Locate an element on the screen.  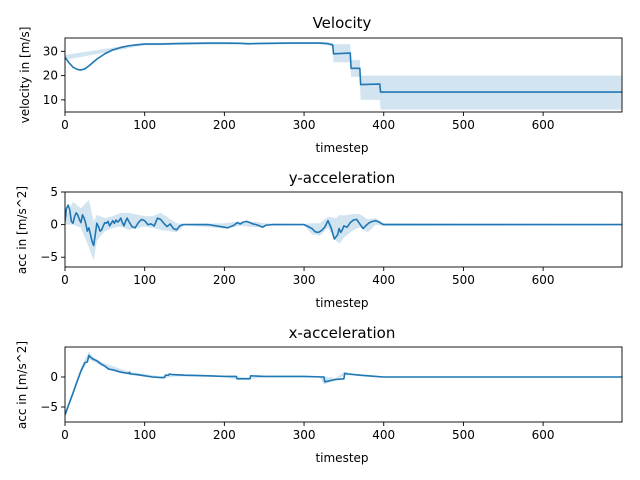
x-acceleration-series-line is located at coordinates (343, 385).